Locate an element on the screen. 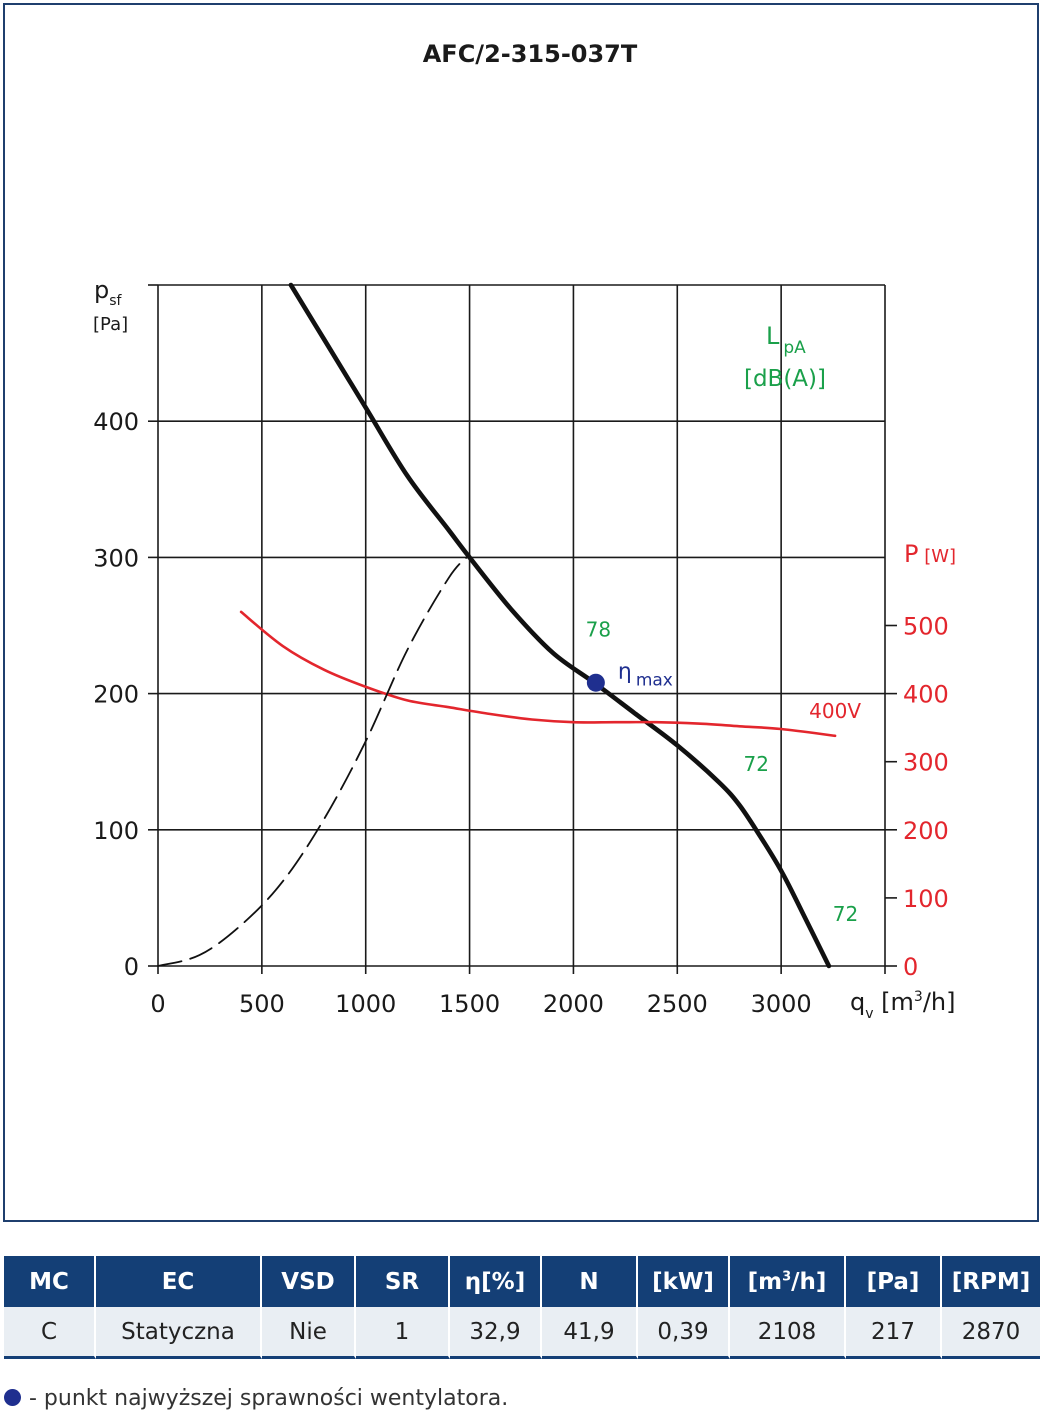 The height and width of the screenshot is (1415, 1045). x-axis-unit-sup: 3 is located at coordinates (918, 997).